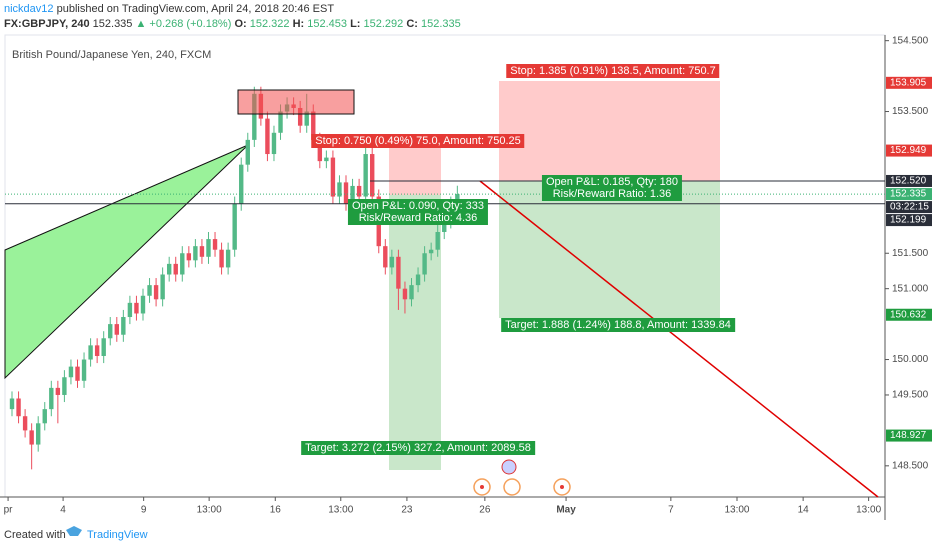 The width and height of the screenshot is (932, 550). Describe the element at coordinates (29, 9) in the screenshot. I see `user: nickdav12` at that location.